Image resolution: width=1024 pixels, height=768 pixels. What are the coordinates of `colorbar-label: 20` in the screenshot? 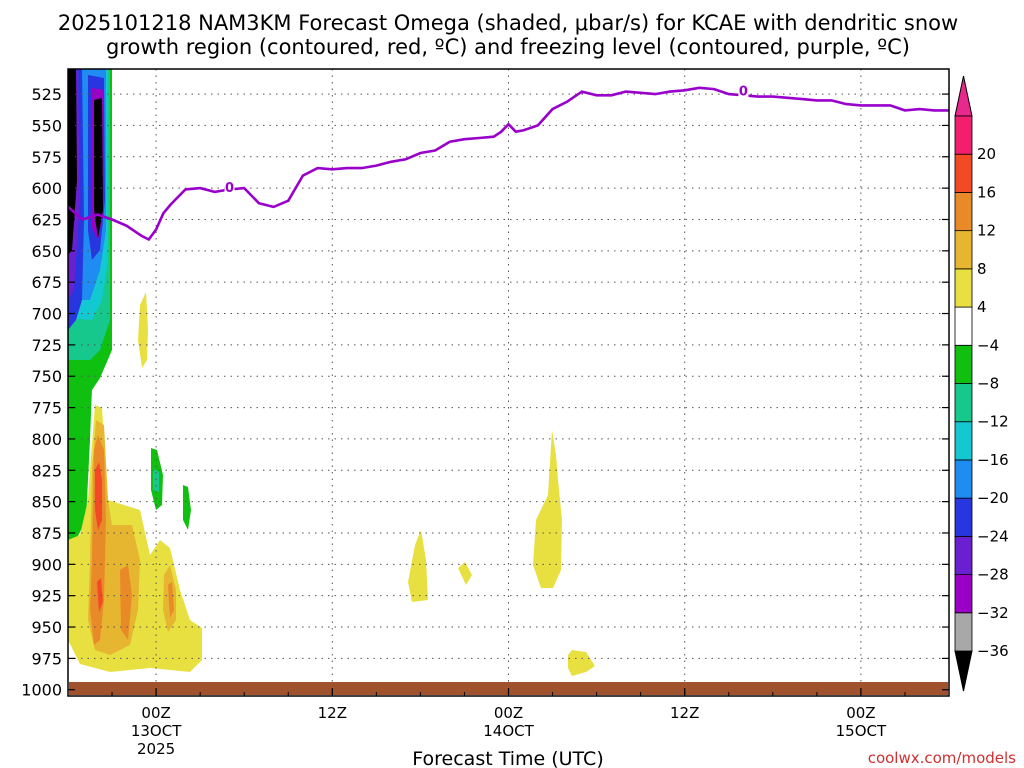 It's located at (986, 154).